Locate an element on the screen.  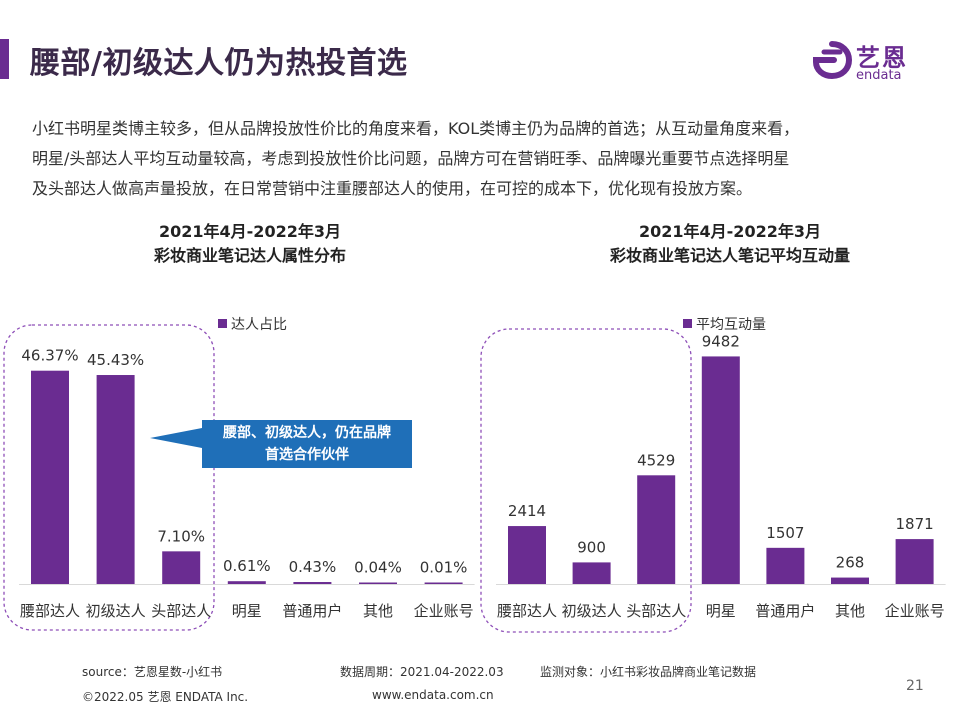
data-label: 268 is located at coordinates (850, 563).